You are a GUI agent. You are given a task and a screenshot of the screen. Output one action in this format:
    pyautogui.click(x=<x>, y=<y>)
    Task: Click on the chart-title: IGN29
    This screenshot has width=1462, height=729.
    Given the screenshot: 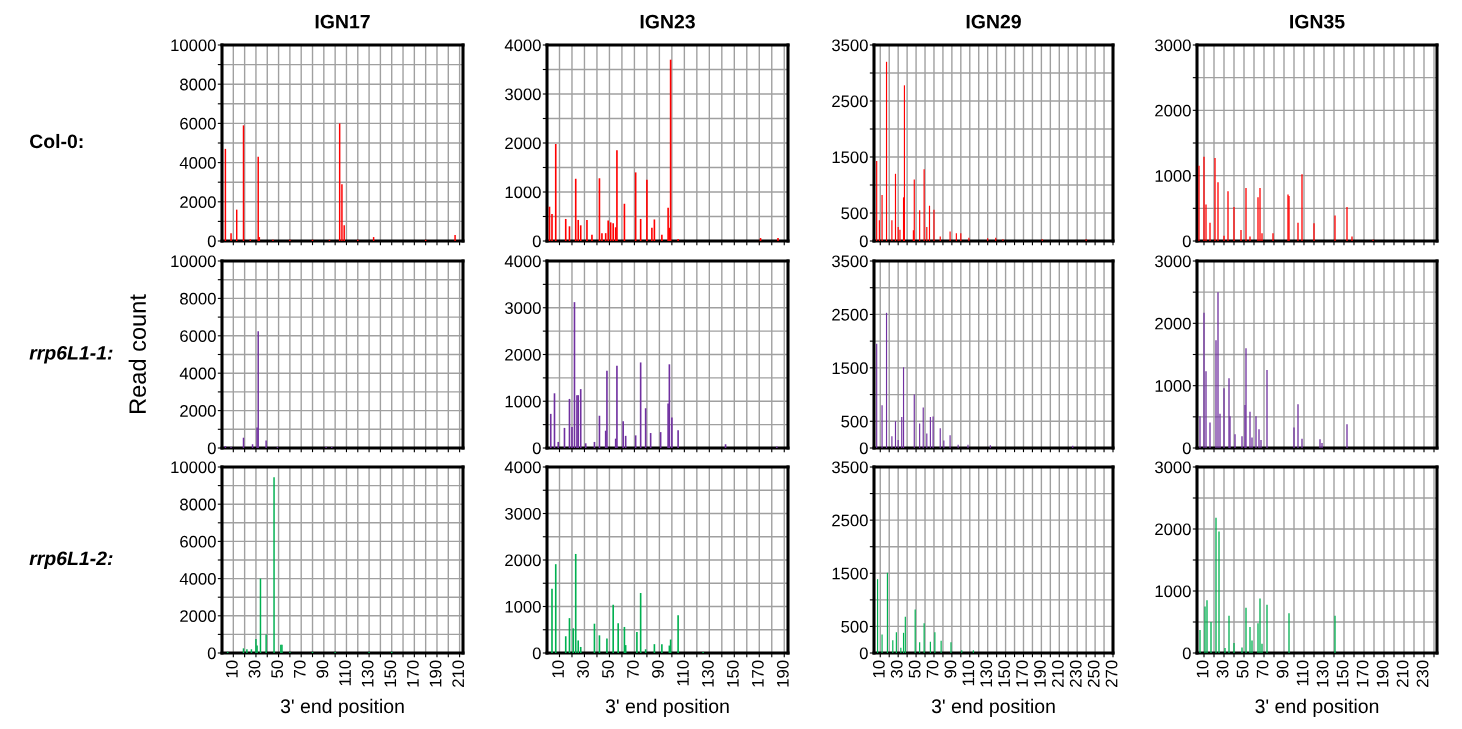 What is the action you would take?
    pyautogui.click(x=993, y=21)
    